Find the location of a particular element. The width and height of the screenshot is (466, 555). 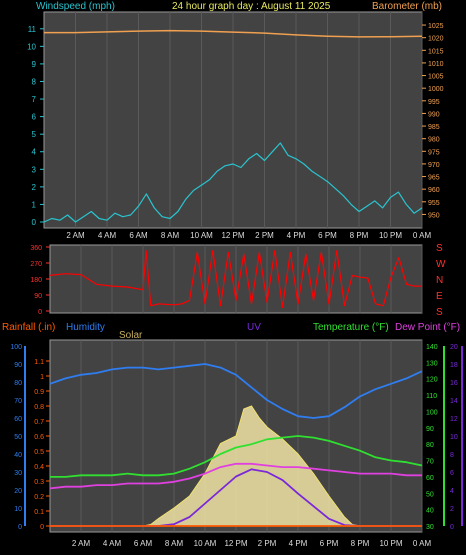

time-tick-label: 8 AM is located at coordinates (174, 543).